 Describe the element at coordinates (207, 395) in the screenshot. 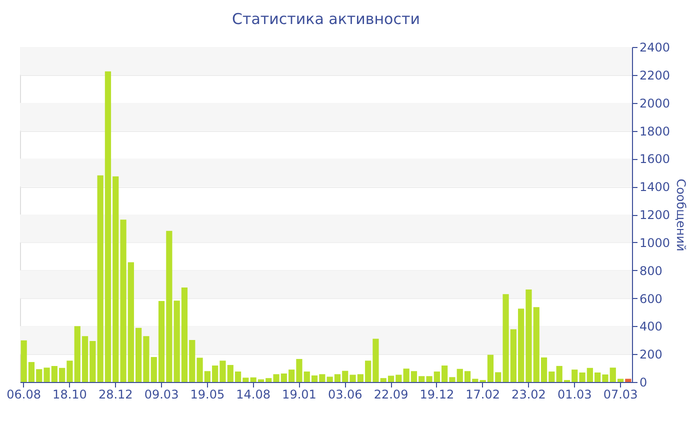

I see `x-tick-label: 19.05` at that location.